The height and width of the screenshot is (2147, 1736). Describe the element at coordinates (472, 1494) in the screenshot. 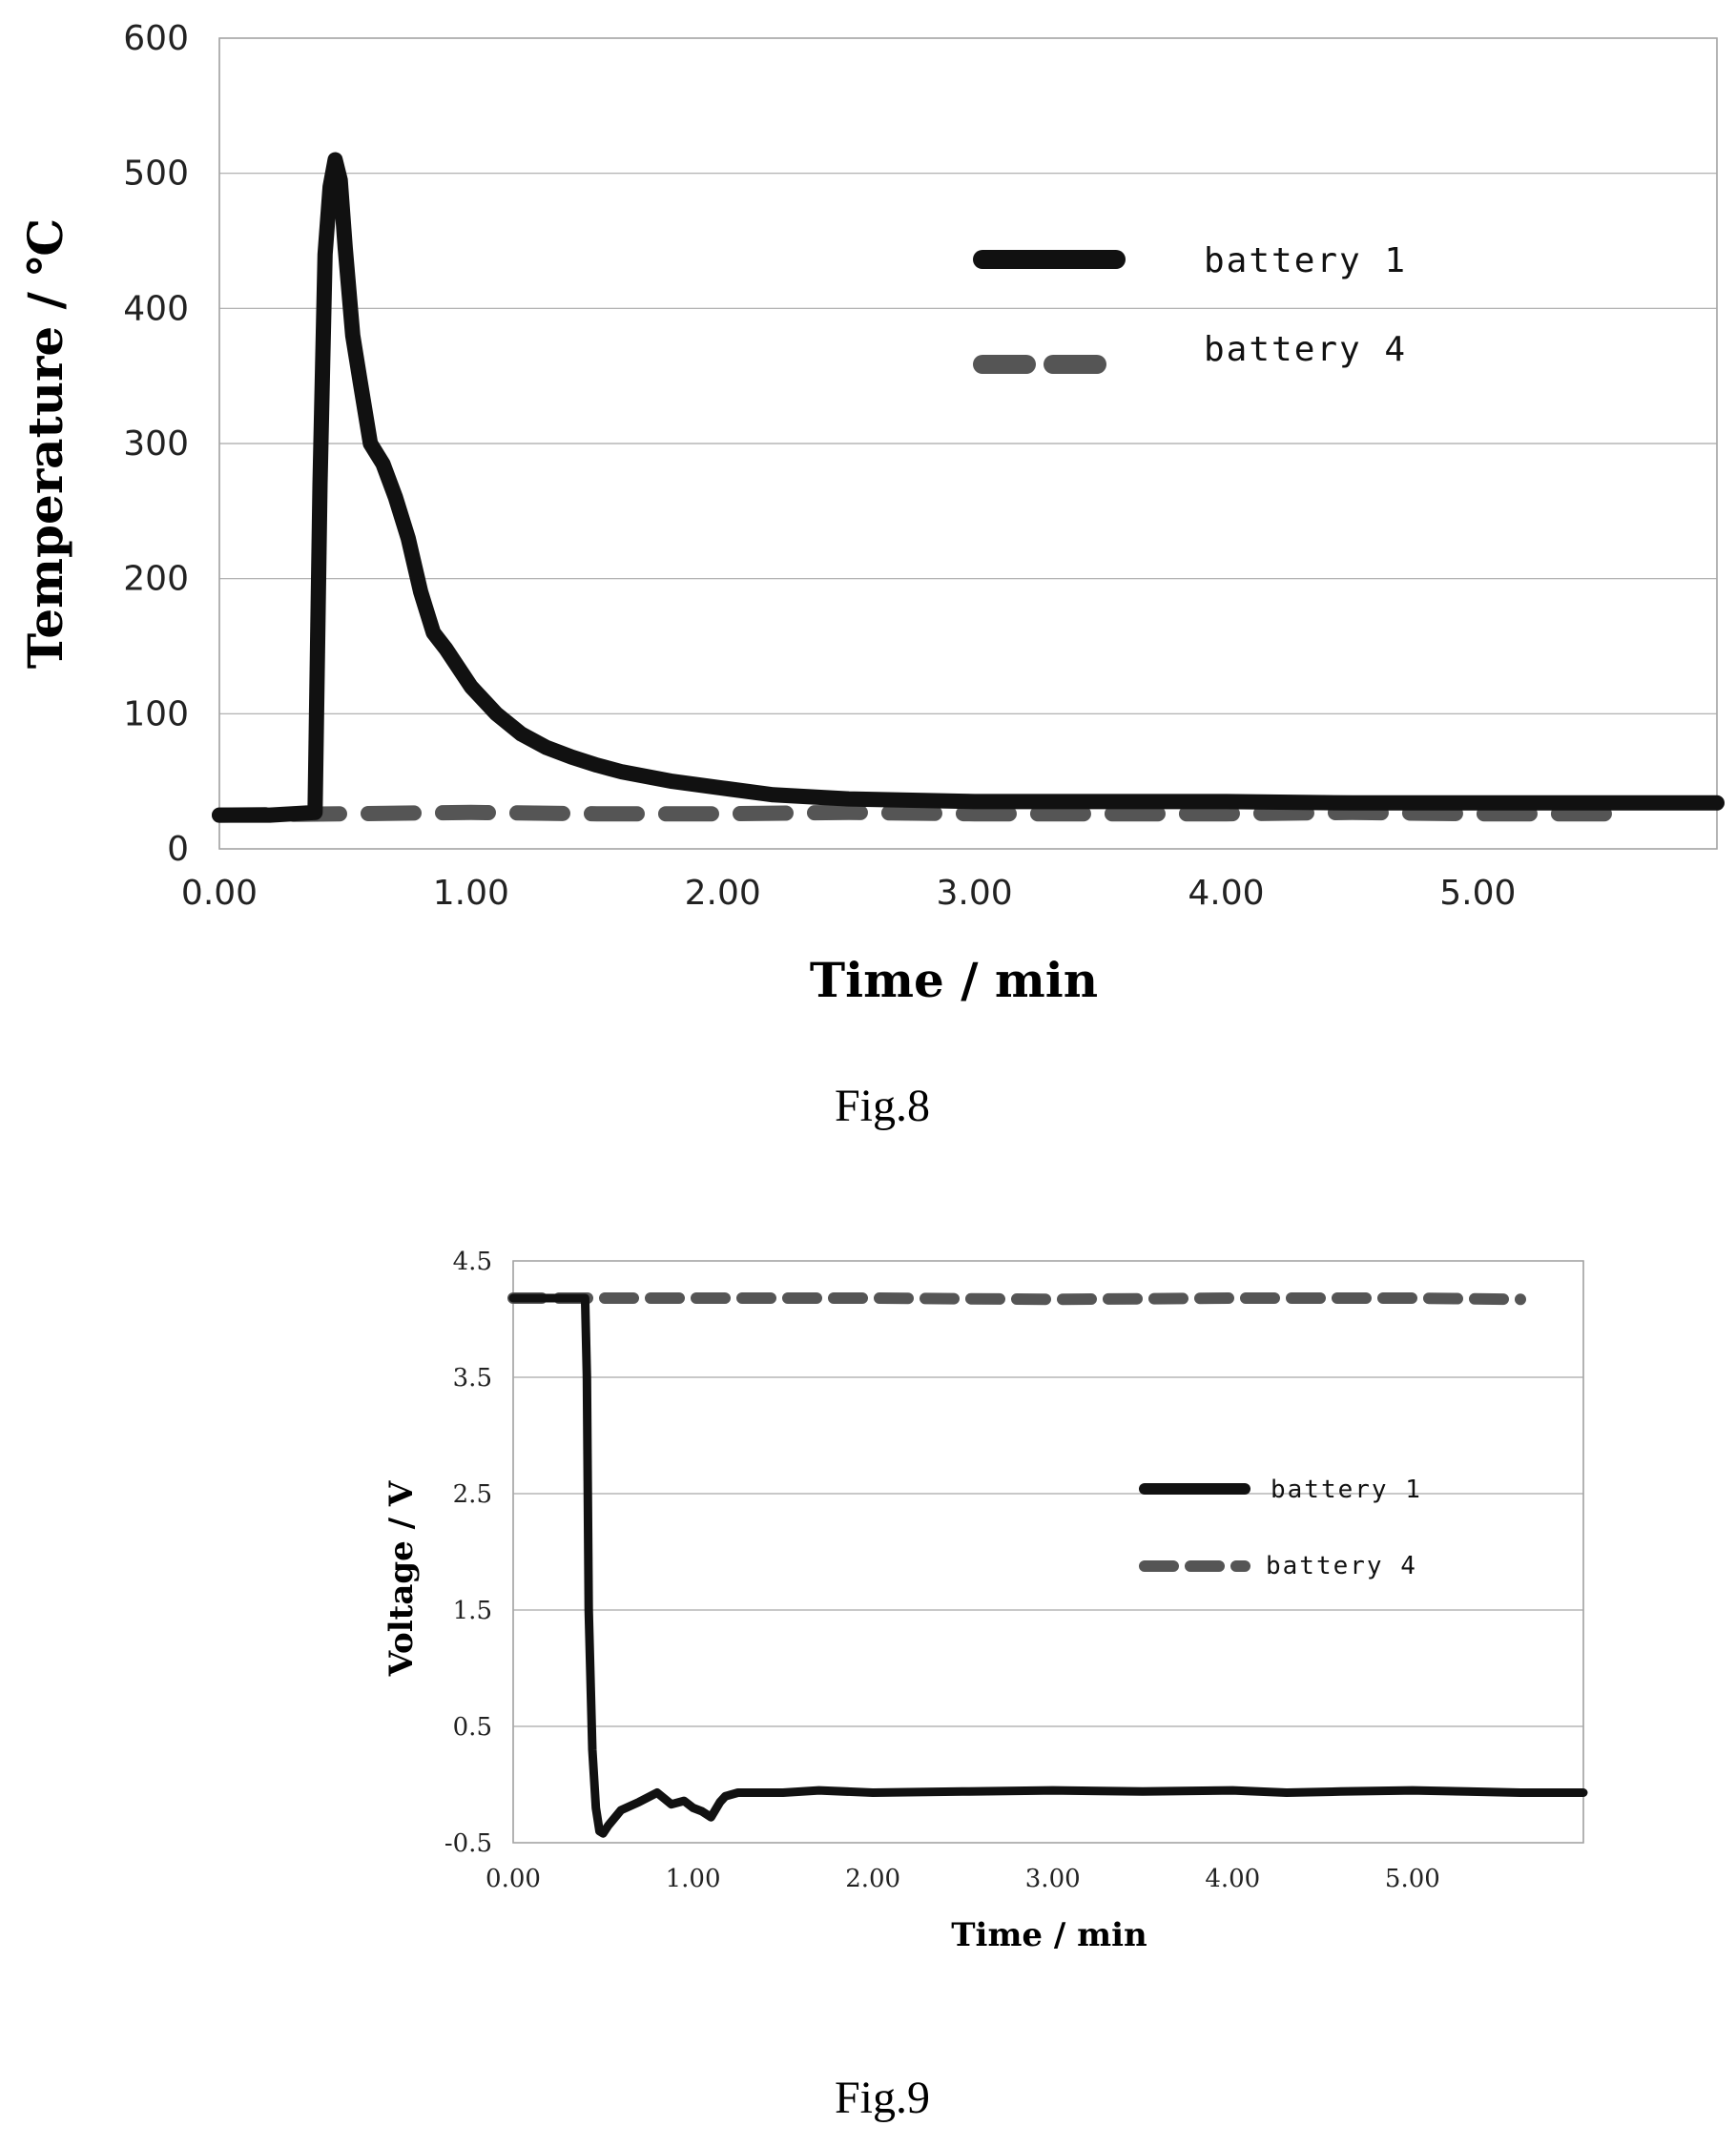

I see `fig9-y-tick-label: 2.5` at that location.